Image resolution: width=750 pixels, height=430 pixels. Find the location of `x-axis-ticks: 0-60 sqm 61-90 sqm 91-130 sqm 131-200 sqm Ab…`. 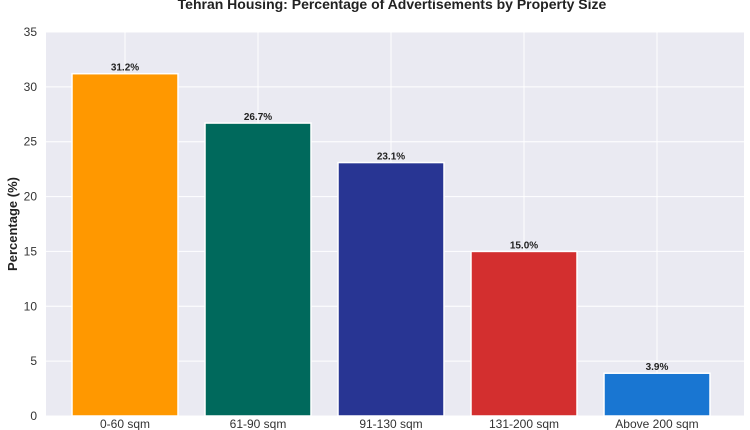

x-axis-ticks: 0-60 sqm 61-90 sqm 91-130 sqm 131-200 sqm Ab… is located at coordinates (399, 423).